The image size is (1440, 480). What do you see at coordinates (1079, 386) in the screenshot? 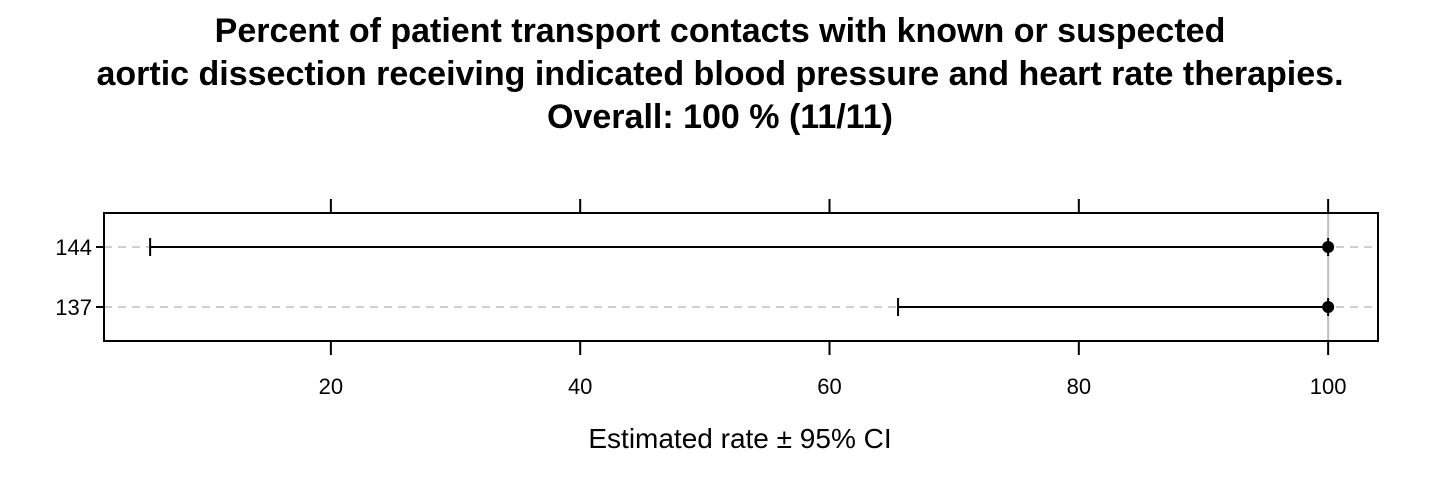
I see `x-tick-label-80: 80` at bounding box center [1079, 386].